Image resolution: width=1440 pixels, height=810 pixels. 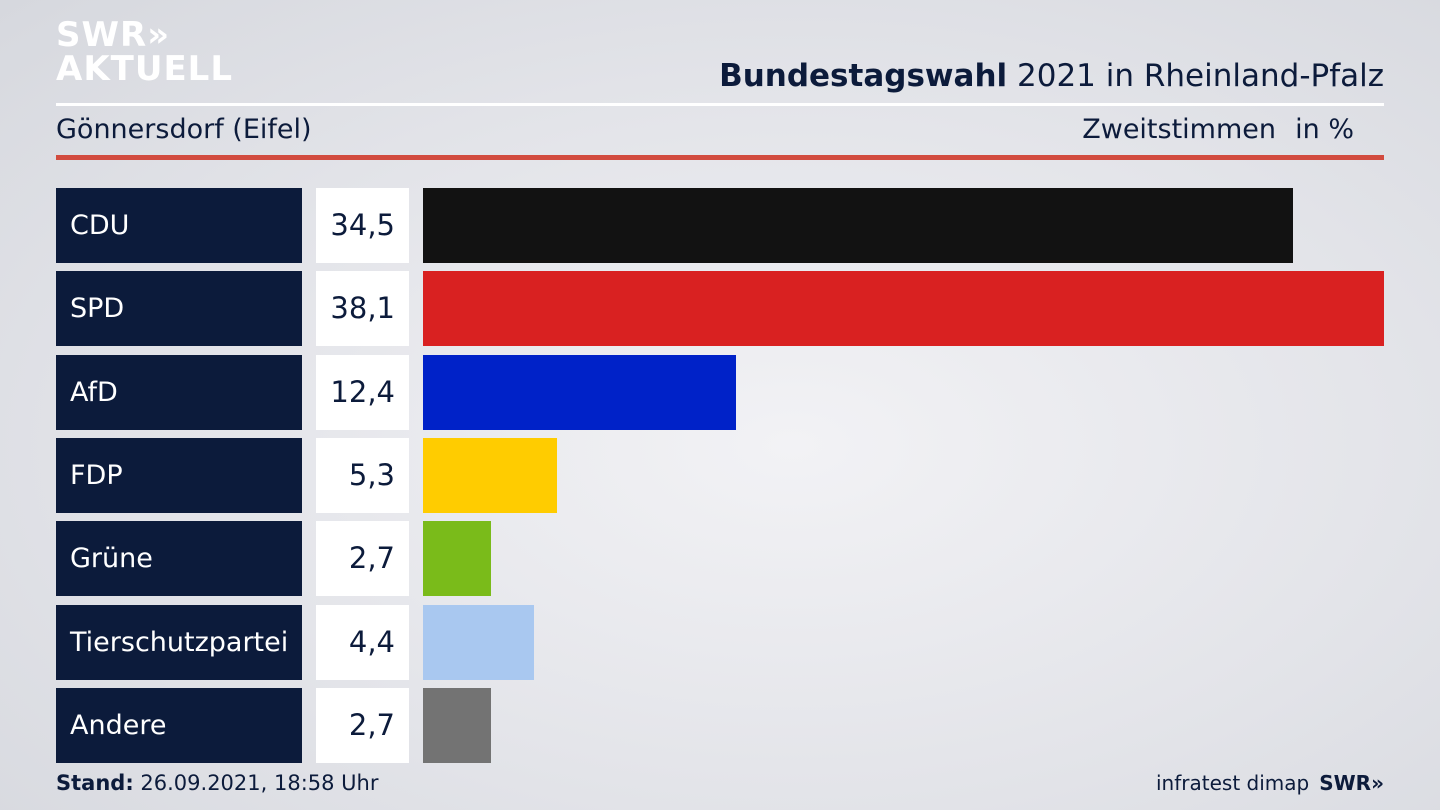 What do you see at coordinates (179, 725) in the screenshot?
I see `party-label: Andere` at bounding box center [179, 725].